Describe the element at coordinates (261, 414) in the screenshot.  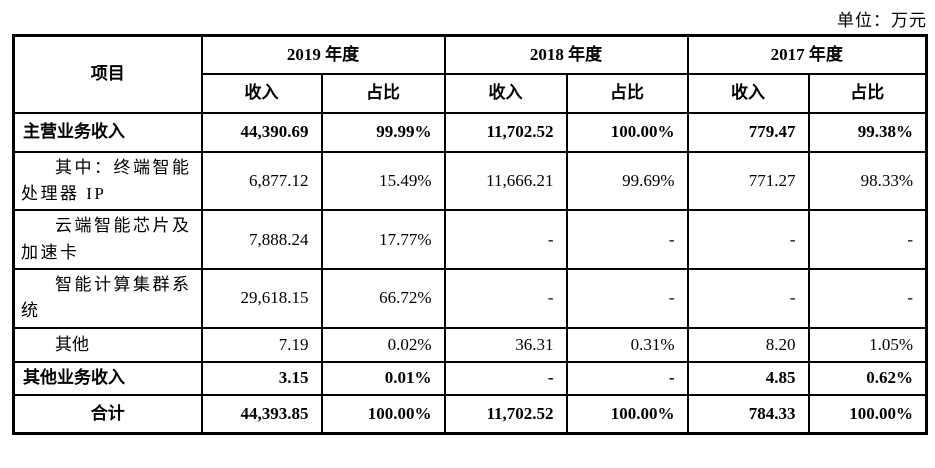
I see `cell-income-2019: 44,393.85` at that location.